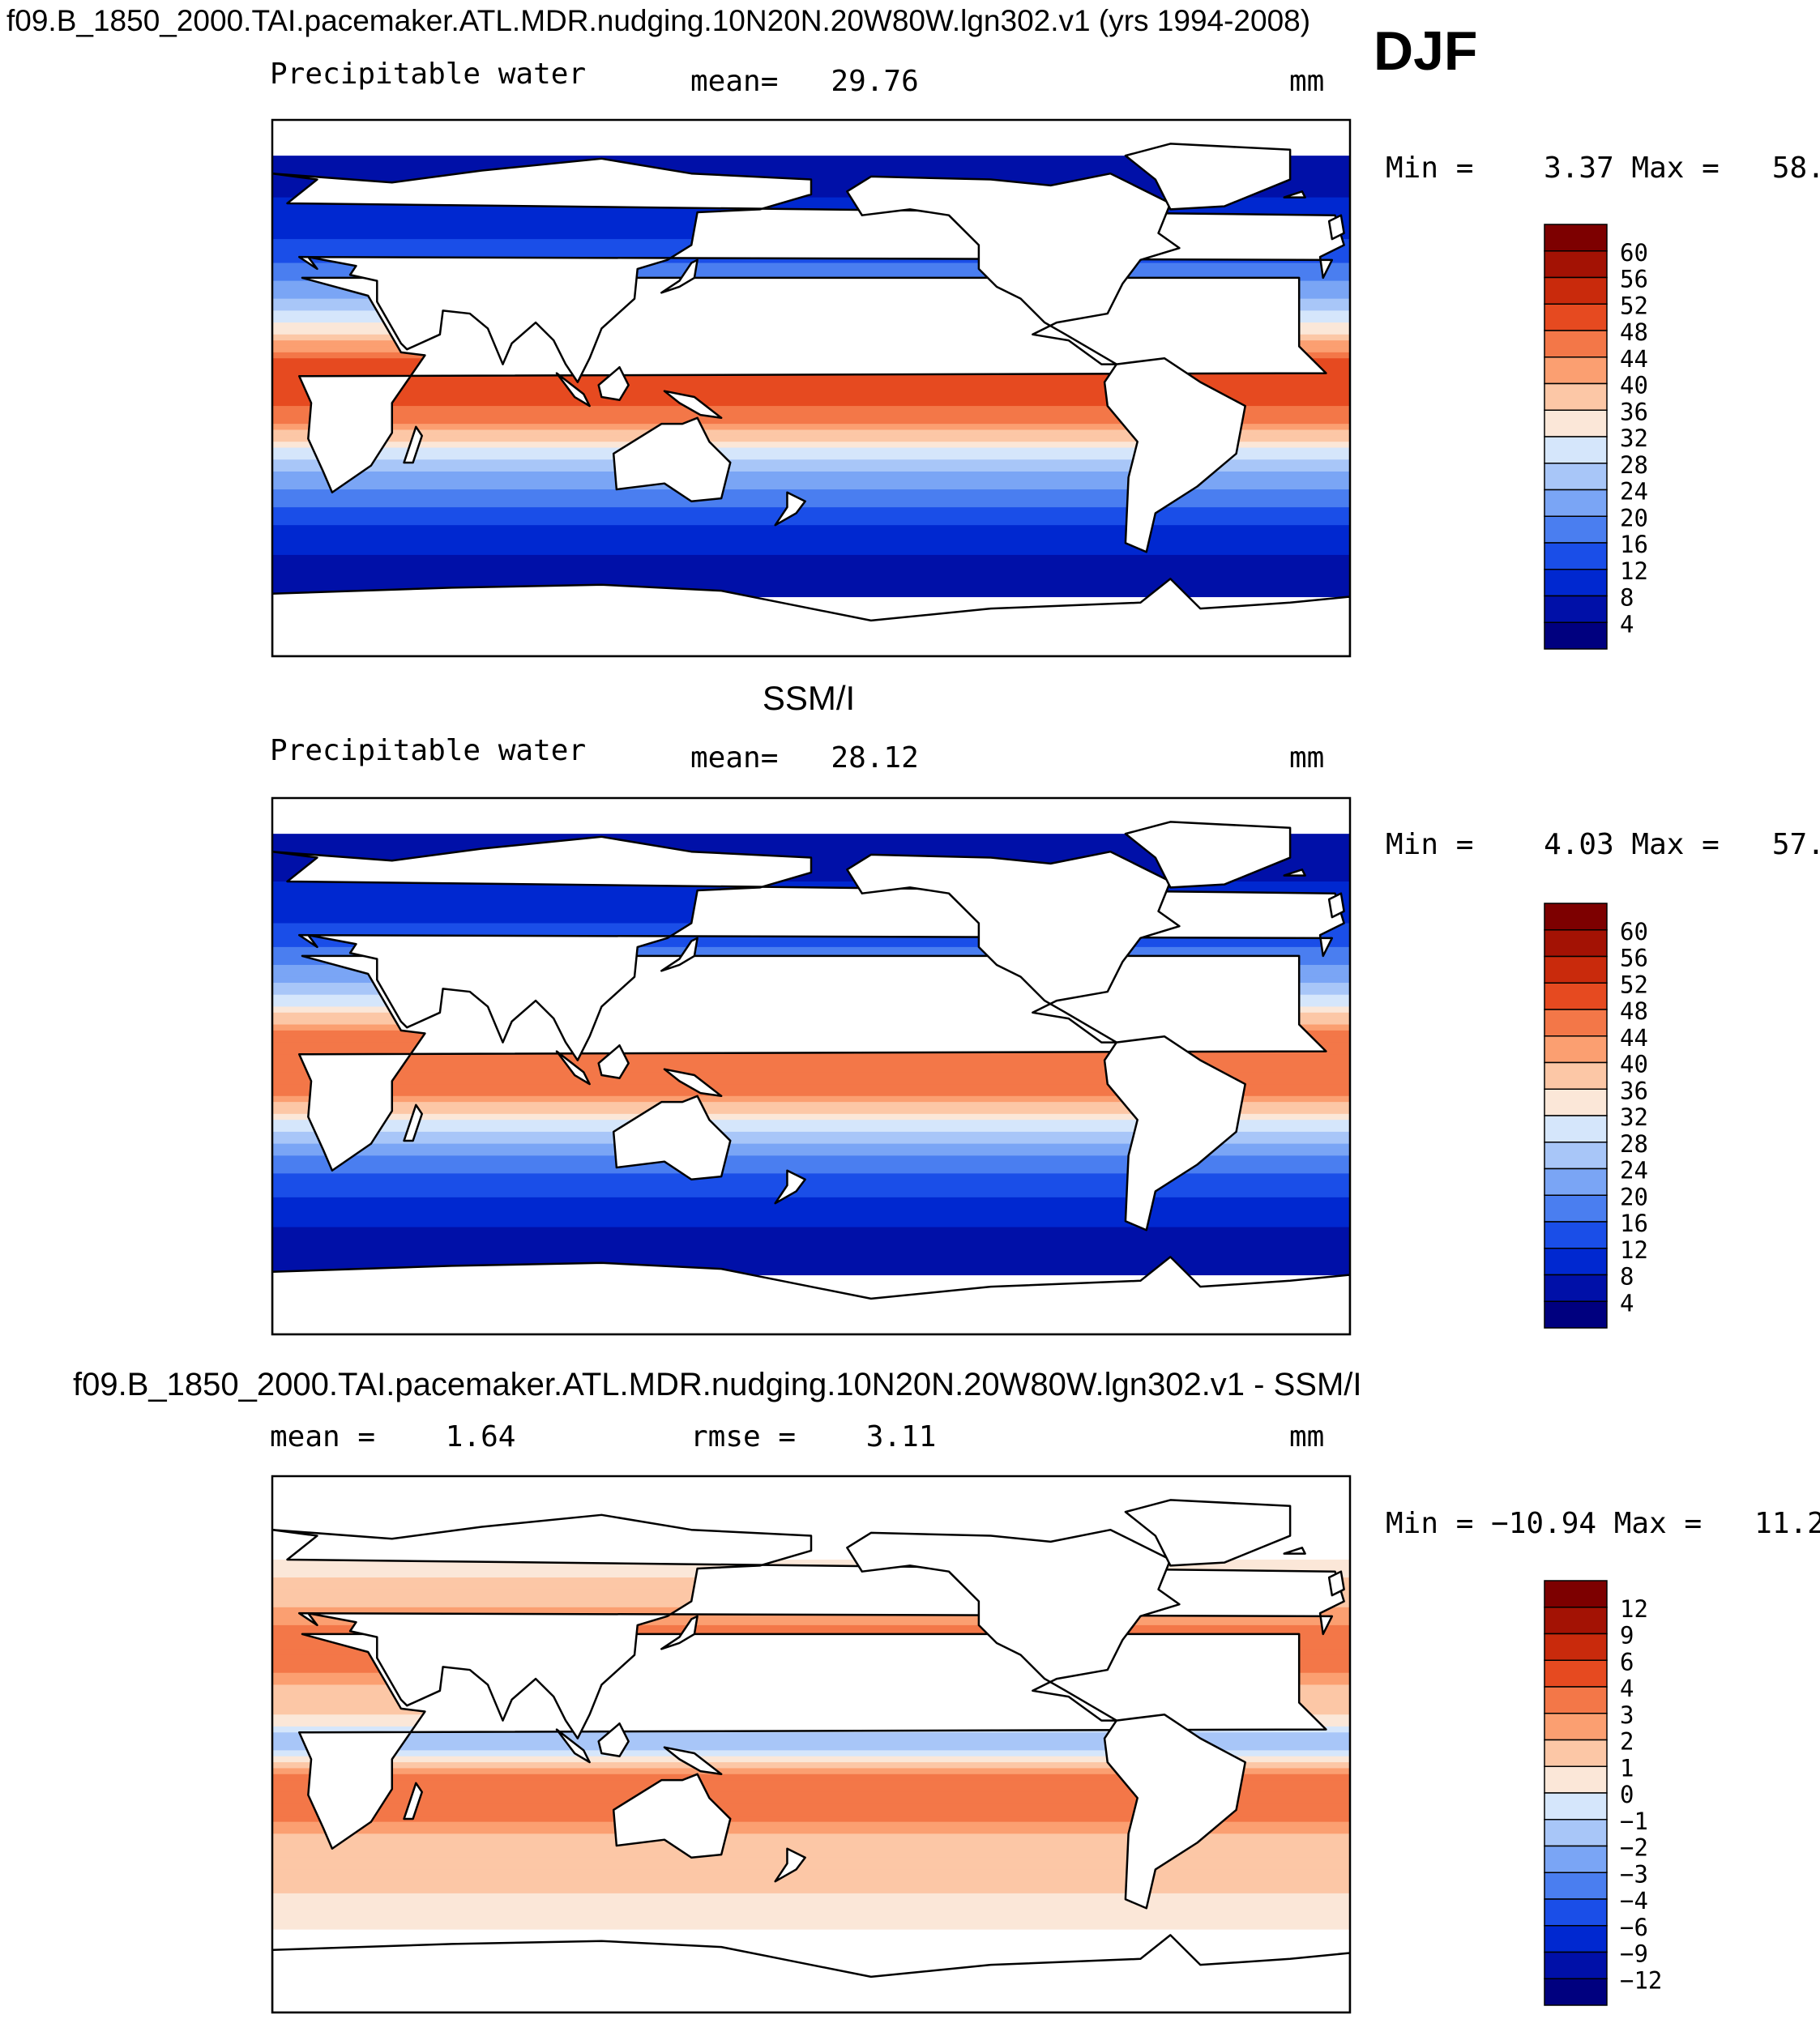 The image size is (1820, 2019). What do you see at coordinates (1627, 1742) in the screenshot?
I see `colorbar-tick-label: 2` at bounding box center [1627, 1742].